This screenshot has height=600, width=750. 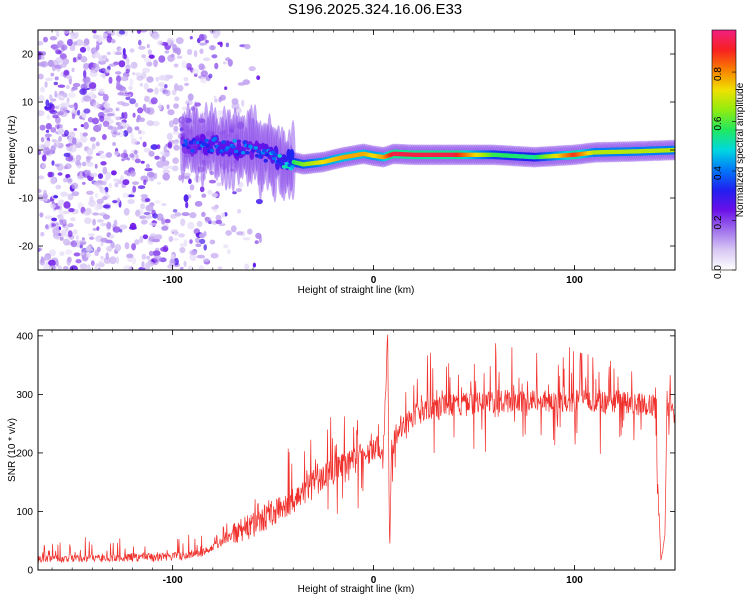 I want to click on colorbar-label: Normalized spectral amplitude, so click(x=740, y=149).